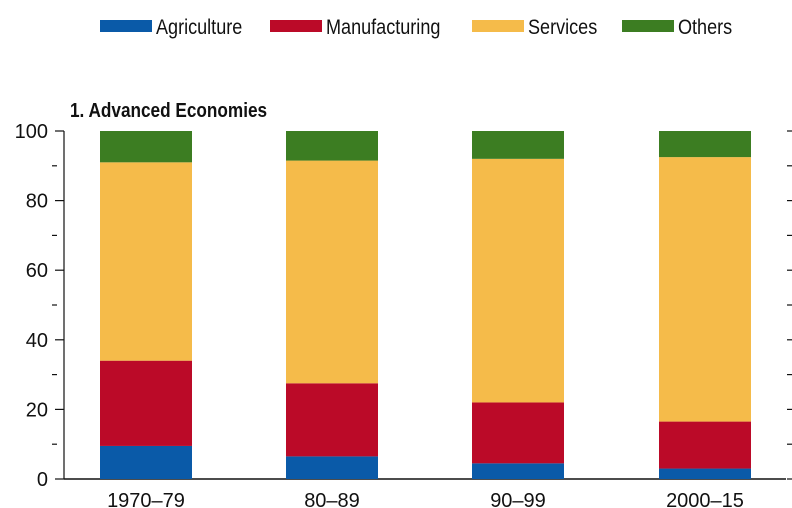 This screenshot has height=508, width=792. I want to click on legend-label-others: Others, so click(705, 28).